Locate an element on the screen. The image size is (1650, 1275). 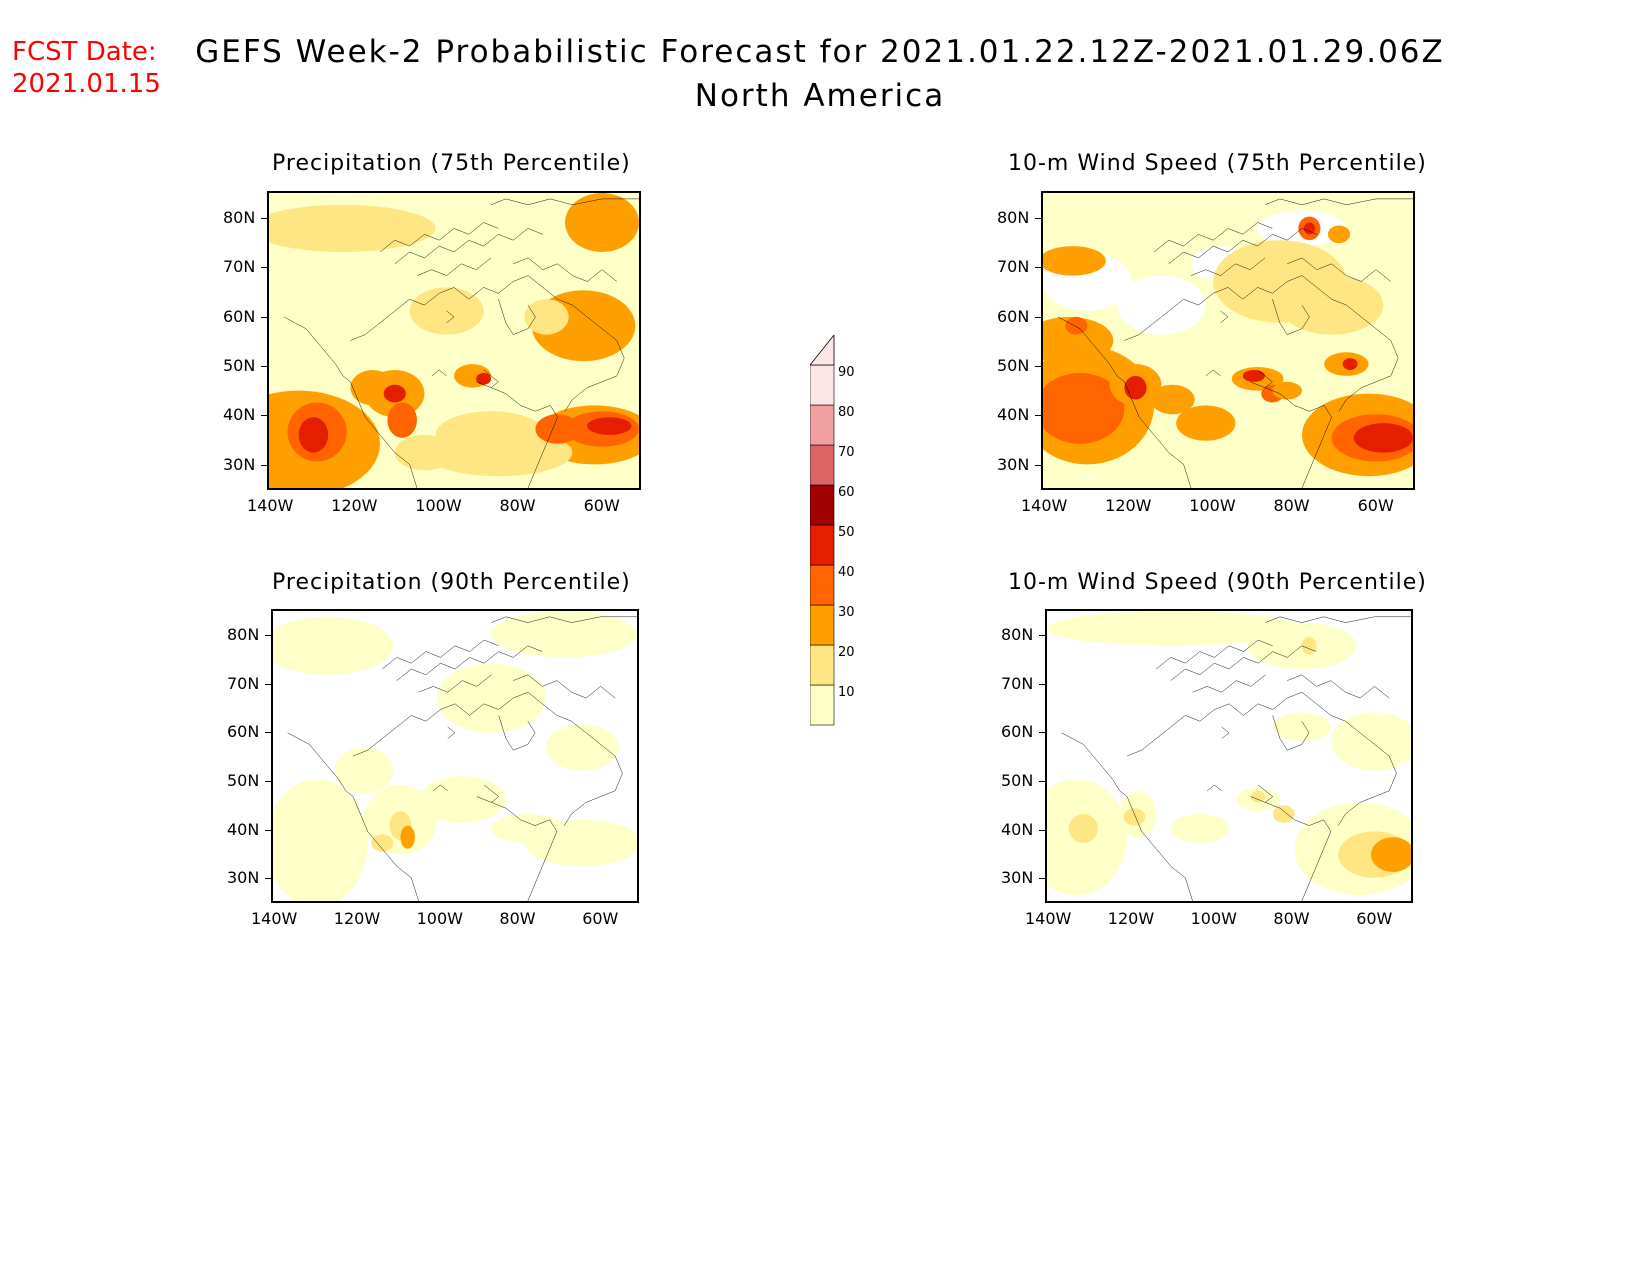
lat-tick-label: 60N is located at coordinates (1013, 316).